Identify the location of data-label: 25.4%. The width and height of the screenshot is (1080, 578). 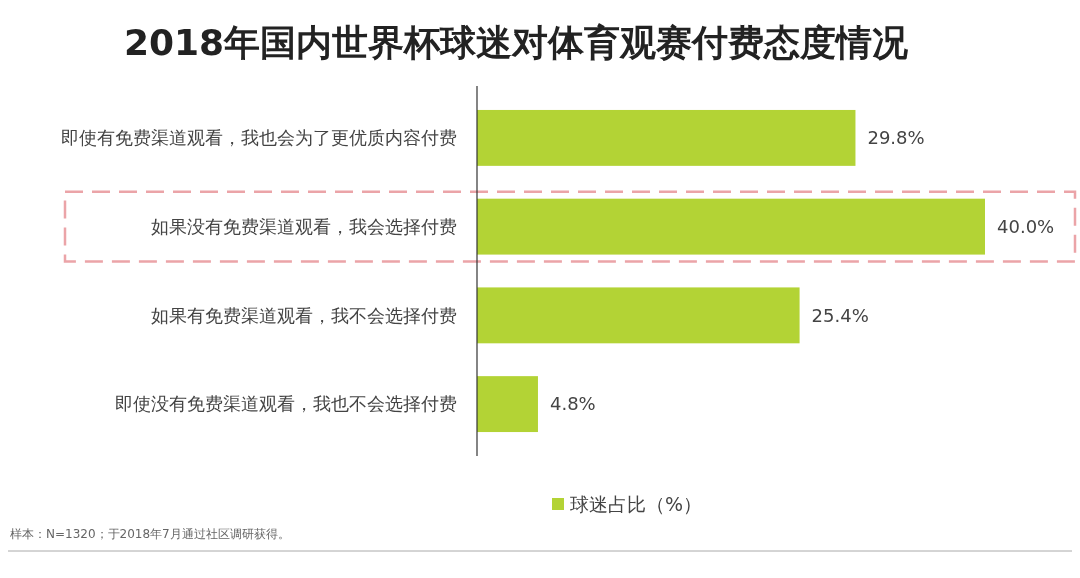
(840, 315).